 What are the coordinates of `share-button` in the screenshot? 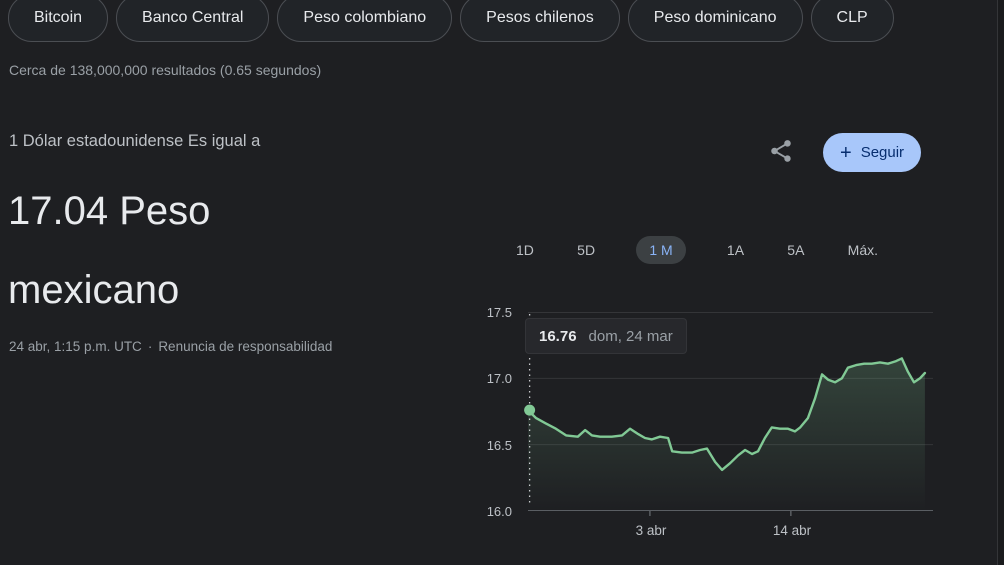 It's located at (781, 152).